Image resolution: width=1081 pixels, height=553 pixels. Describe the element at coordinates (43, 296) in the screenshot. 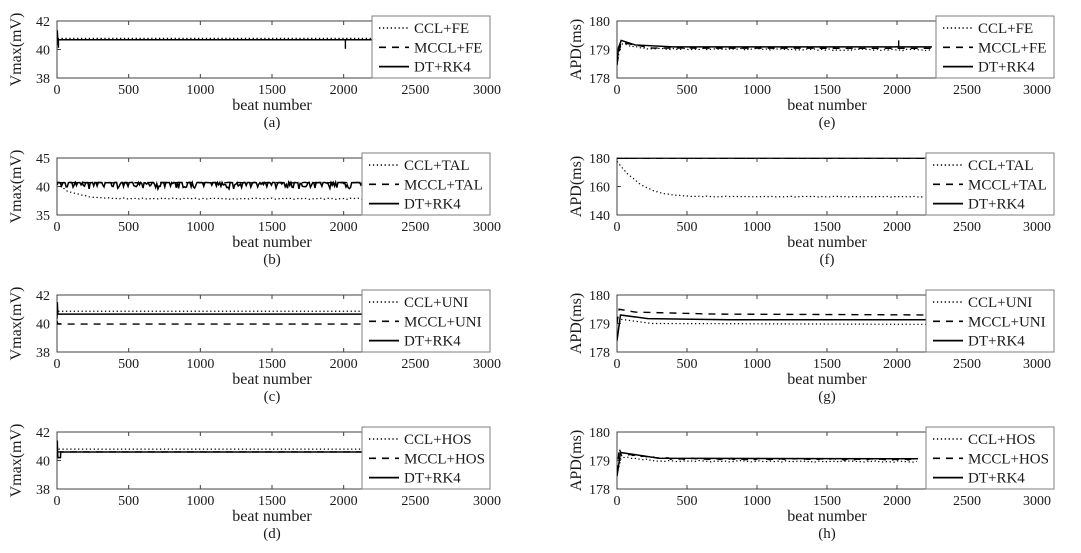

I see `y-tick-label: 42` at that location.